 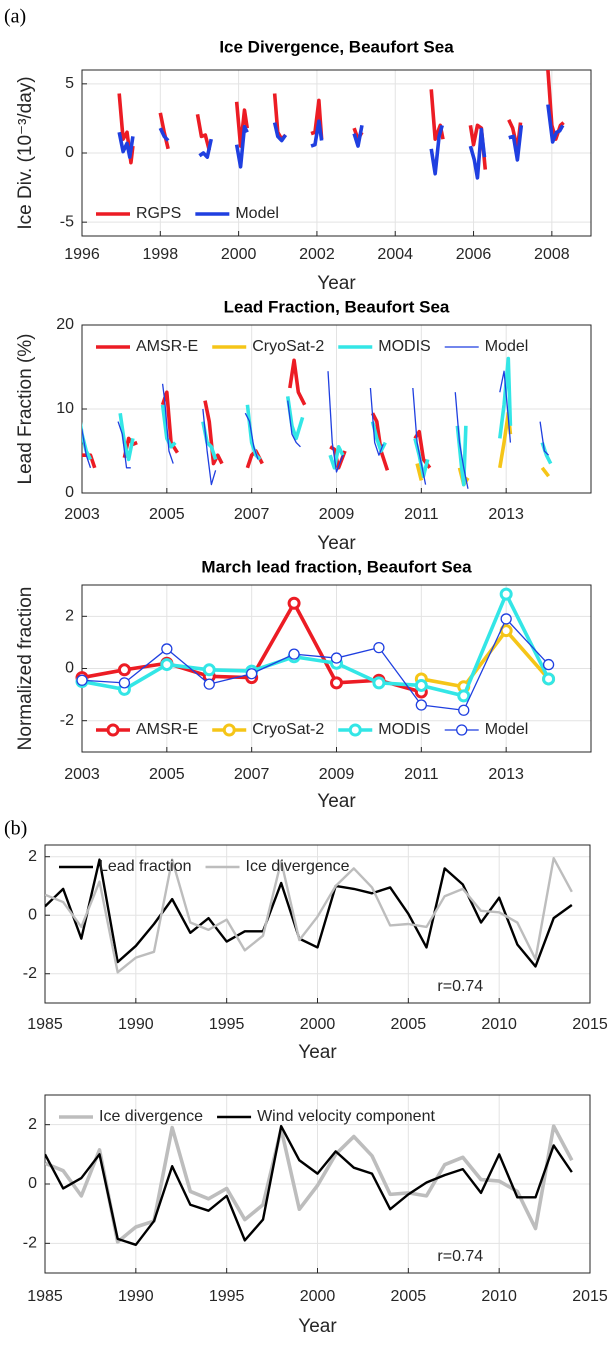 What do you see at coordinates (506, 774) in the screenshot?
I see `x-tick-label: 2013` at bounding box center [506, 774].